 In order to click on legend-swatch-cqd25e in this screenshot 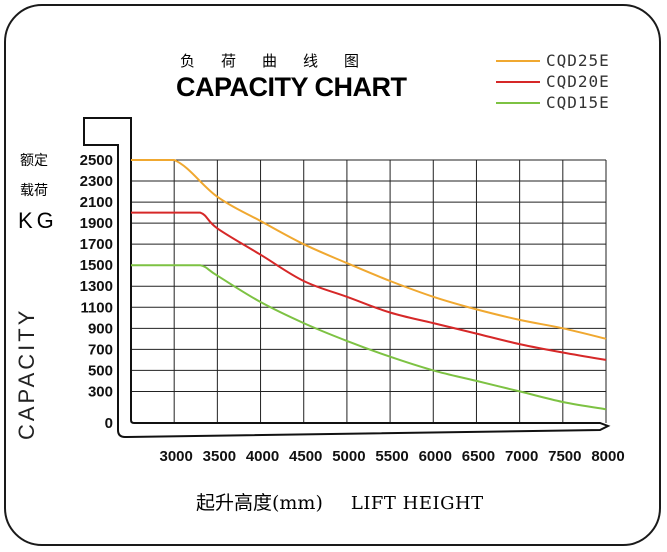, I will do `click(518, 60)`.